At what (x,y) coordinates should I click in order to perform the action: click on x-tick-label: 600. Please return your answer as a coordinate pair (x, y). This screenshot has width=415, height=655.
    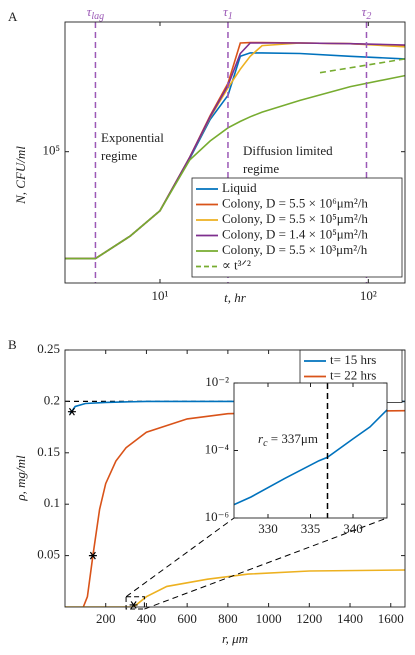
    Looking at the image, I should click on (187, 618).